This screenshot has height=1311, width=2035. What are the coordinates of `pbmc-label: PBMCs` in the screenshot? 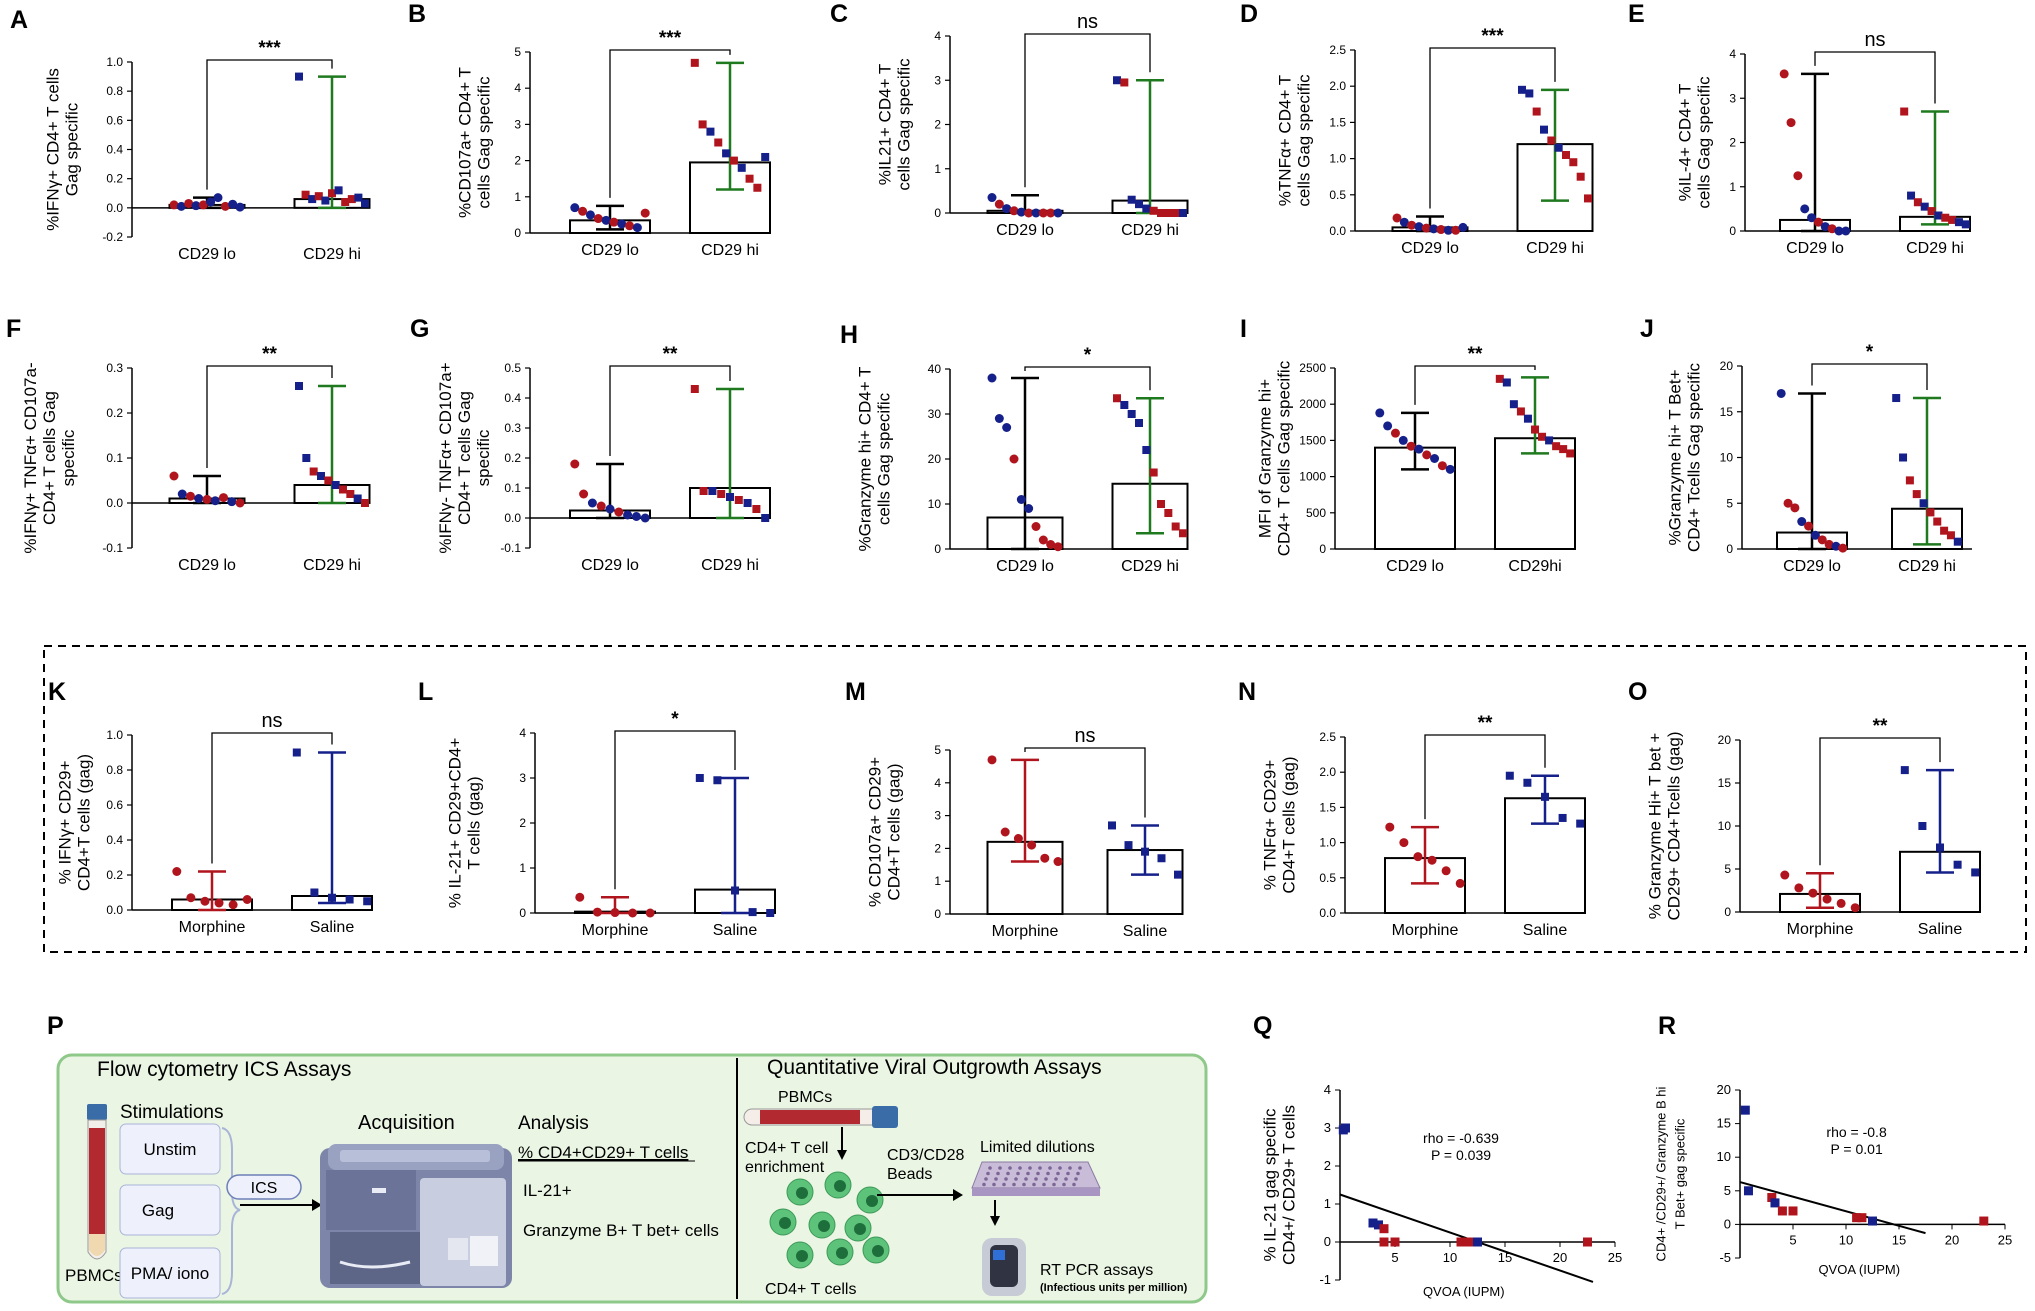 It's located at (94, 1275).